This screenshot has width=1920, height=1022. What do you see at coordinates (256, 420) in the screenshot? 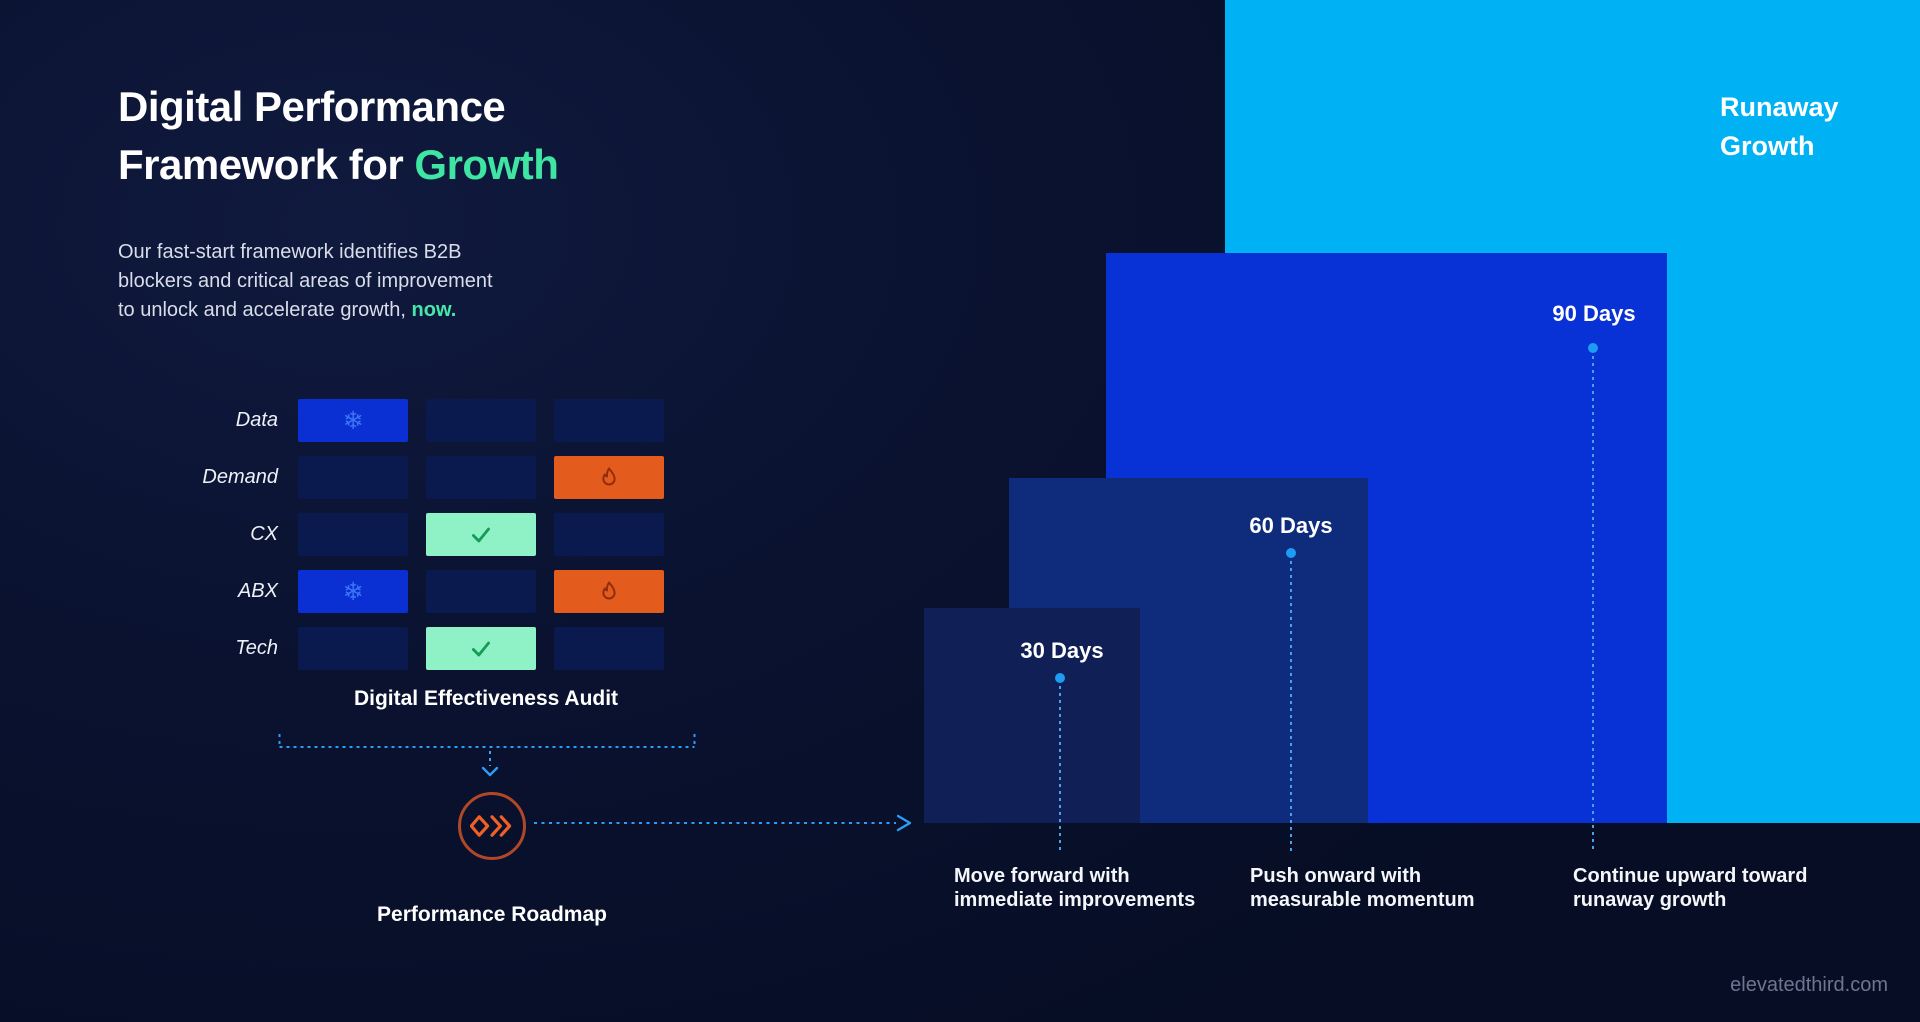
I see `audit-row-label: Data` at bounding box center [256, 420].